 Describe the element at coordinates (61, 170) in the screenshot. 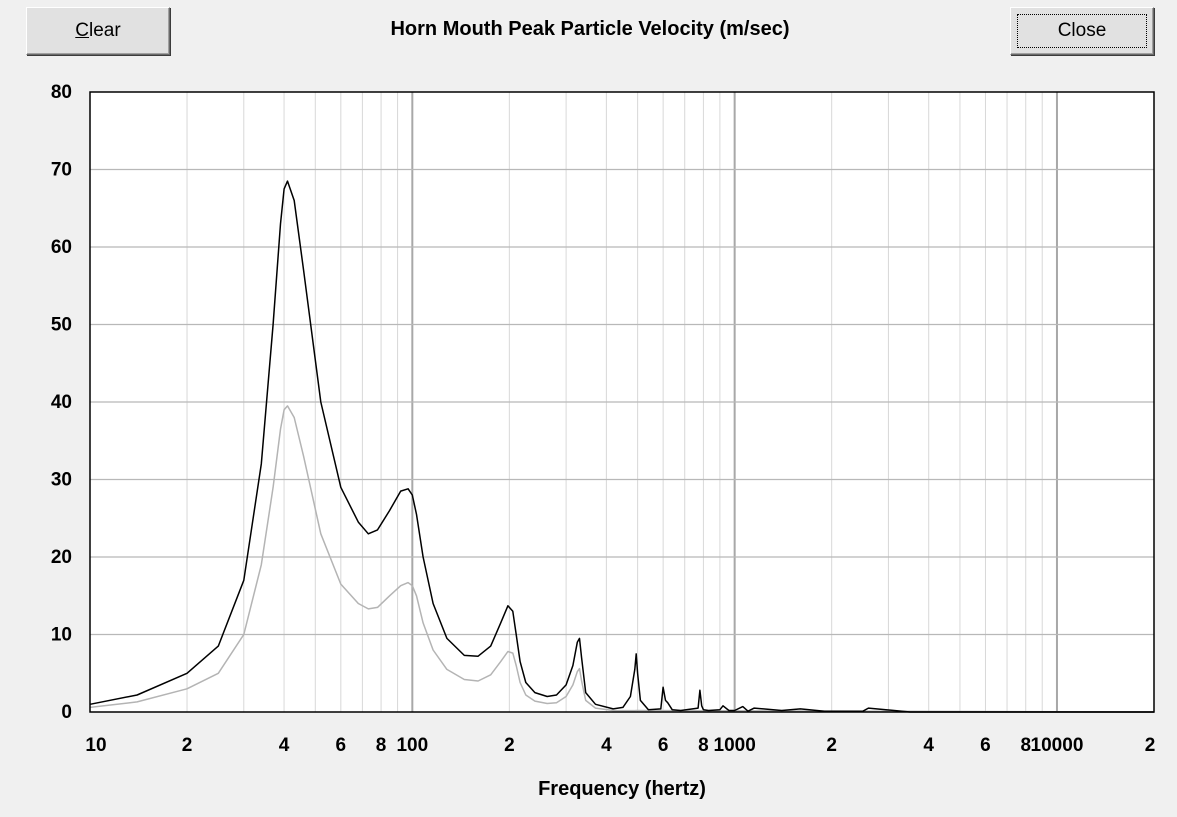

I see `y-tick-label: 70` at that location.